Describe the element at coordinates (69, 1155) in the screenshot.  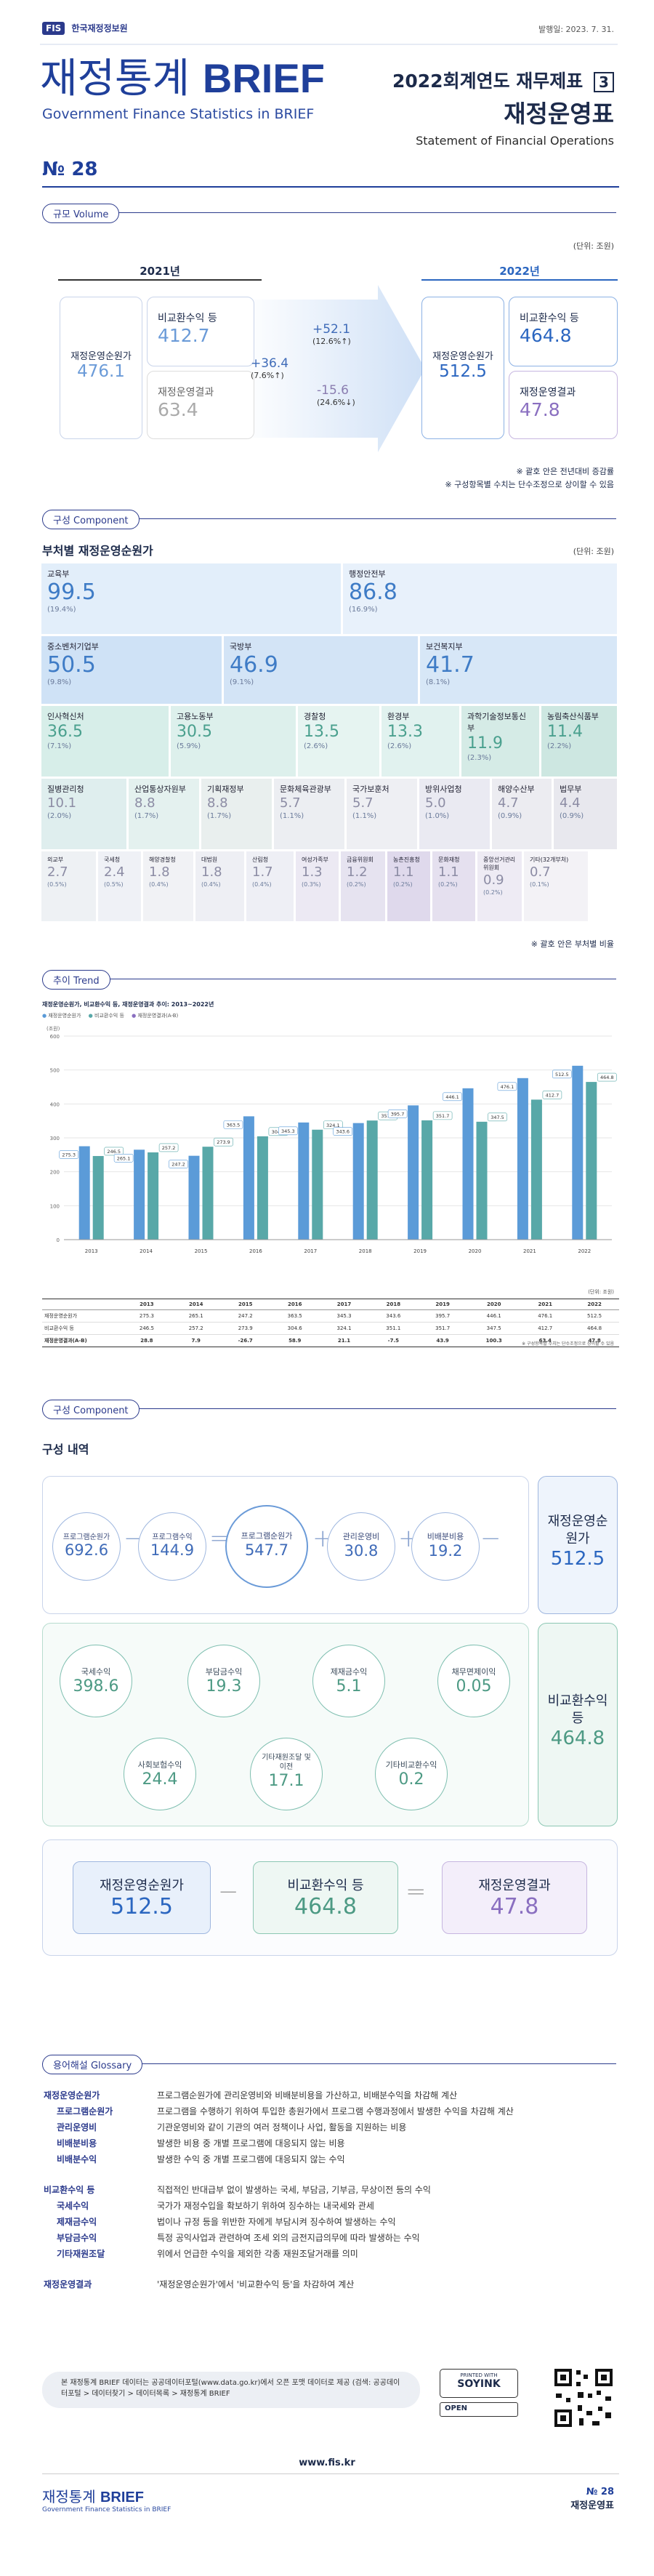
I see `data-label: 275.3` at that location.